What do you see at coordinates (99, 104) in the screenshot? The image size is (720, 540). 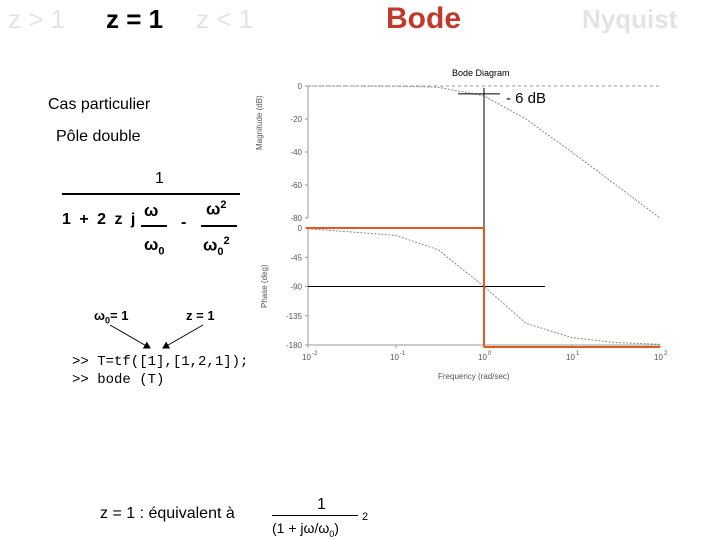 I see `cas-particulier-text: Cas particulier` at bounding box center [99, 104].